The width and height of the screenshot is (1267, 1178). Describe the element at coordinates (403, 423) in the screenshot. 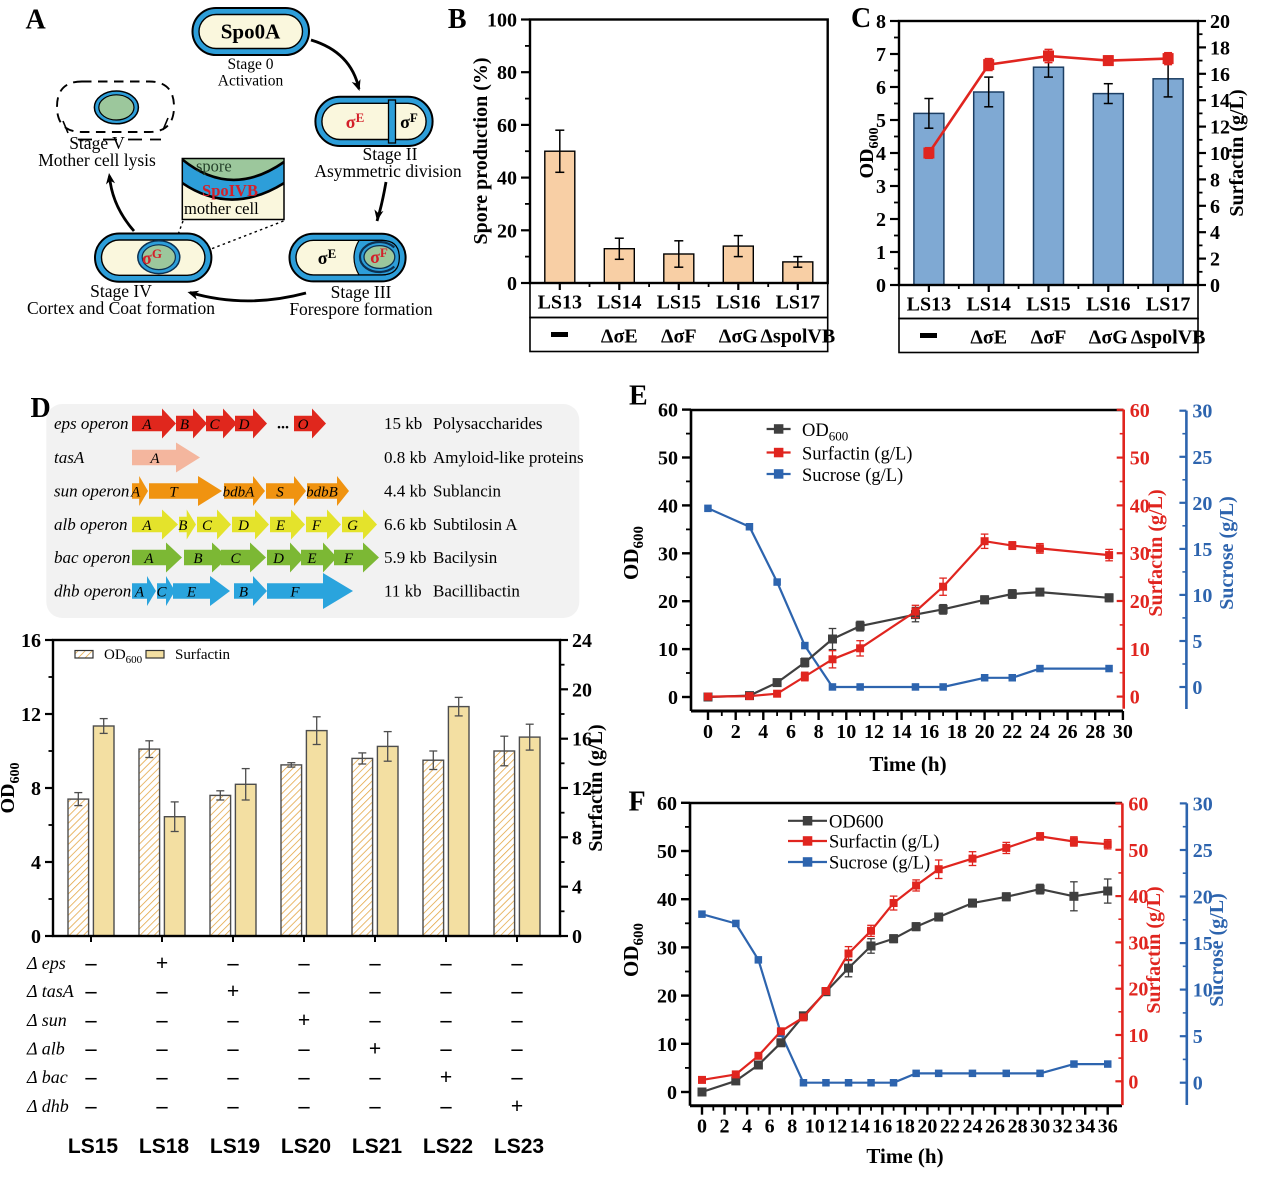

I see `svg-text: 15 kb` at that location.